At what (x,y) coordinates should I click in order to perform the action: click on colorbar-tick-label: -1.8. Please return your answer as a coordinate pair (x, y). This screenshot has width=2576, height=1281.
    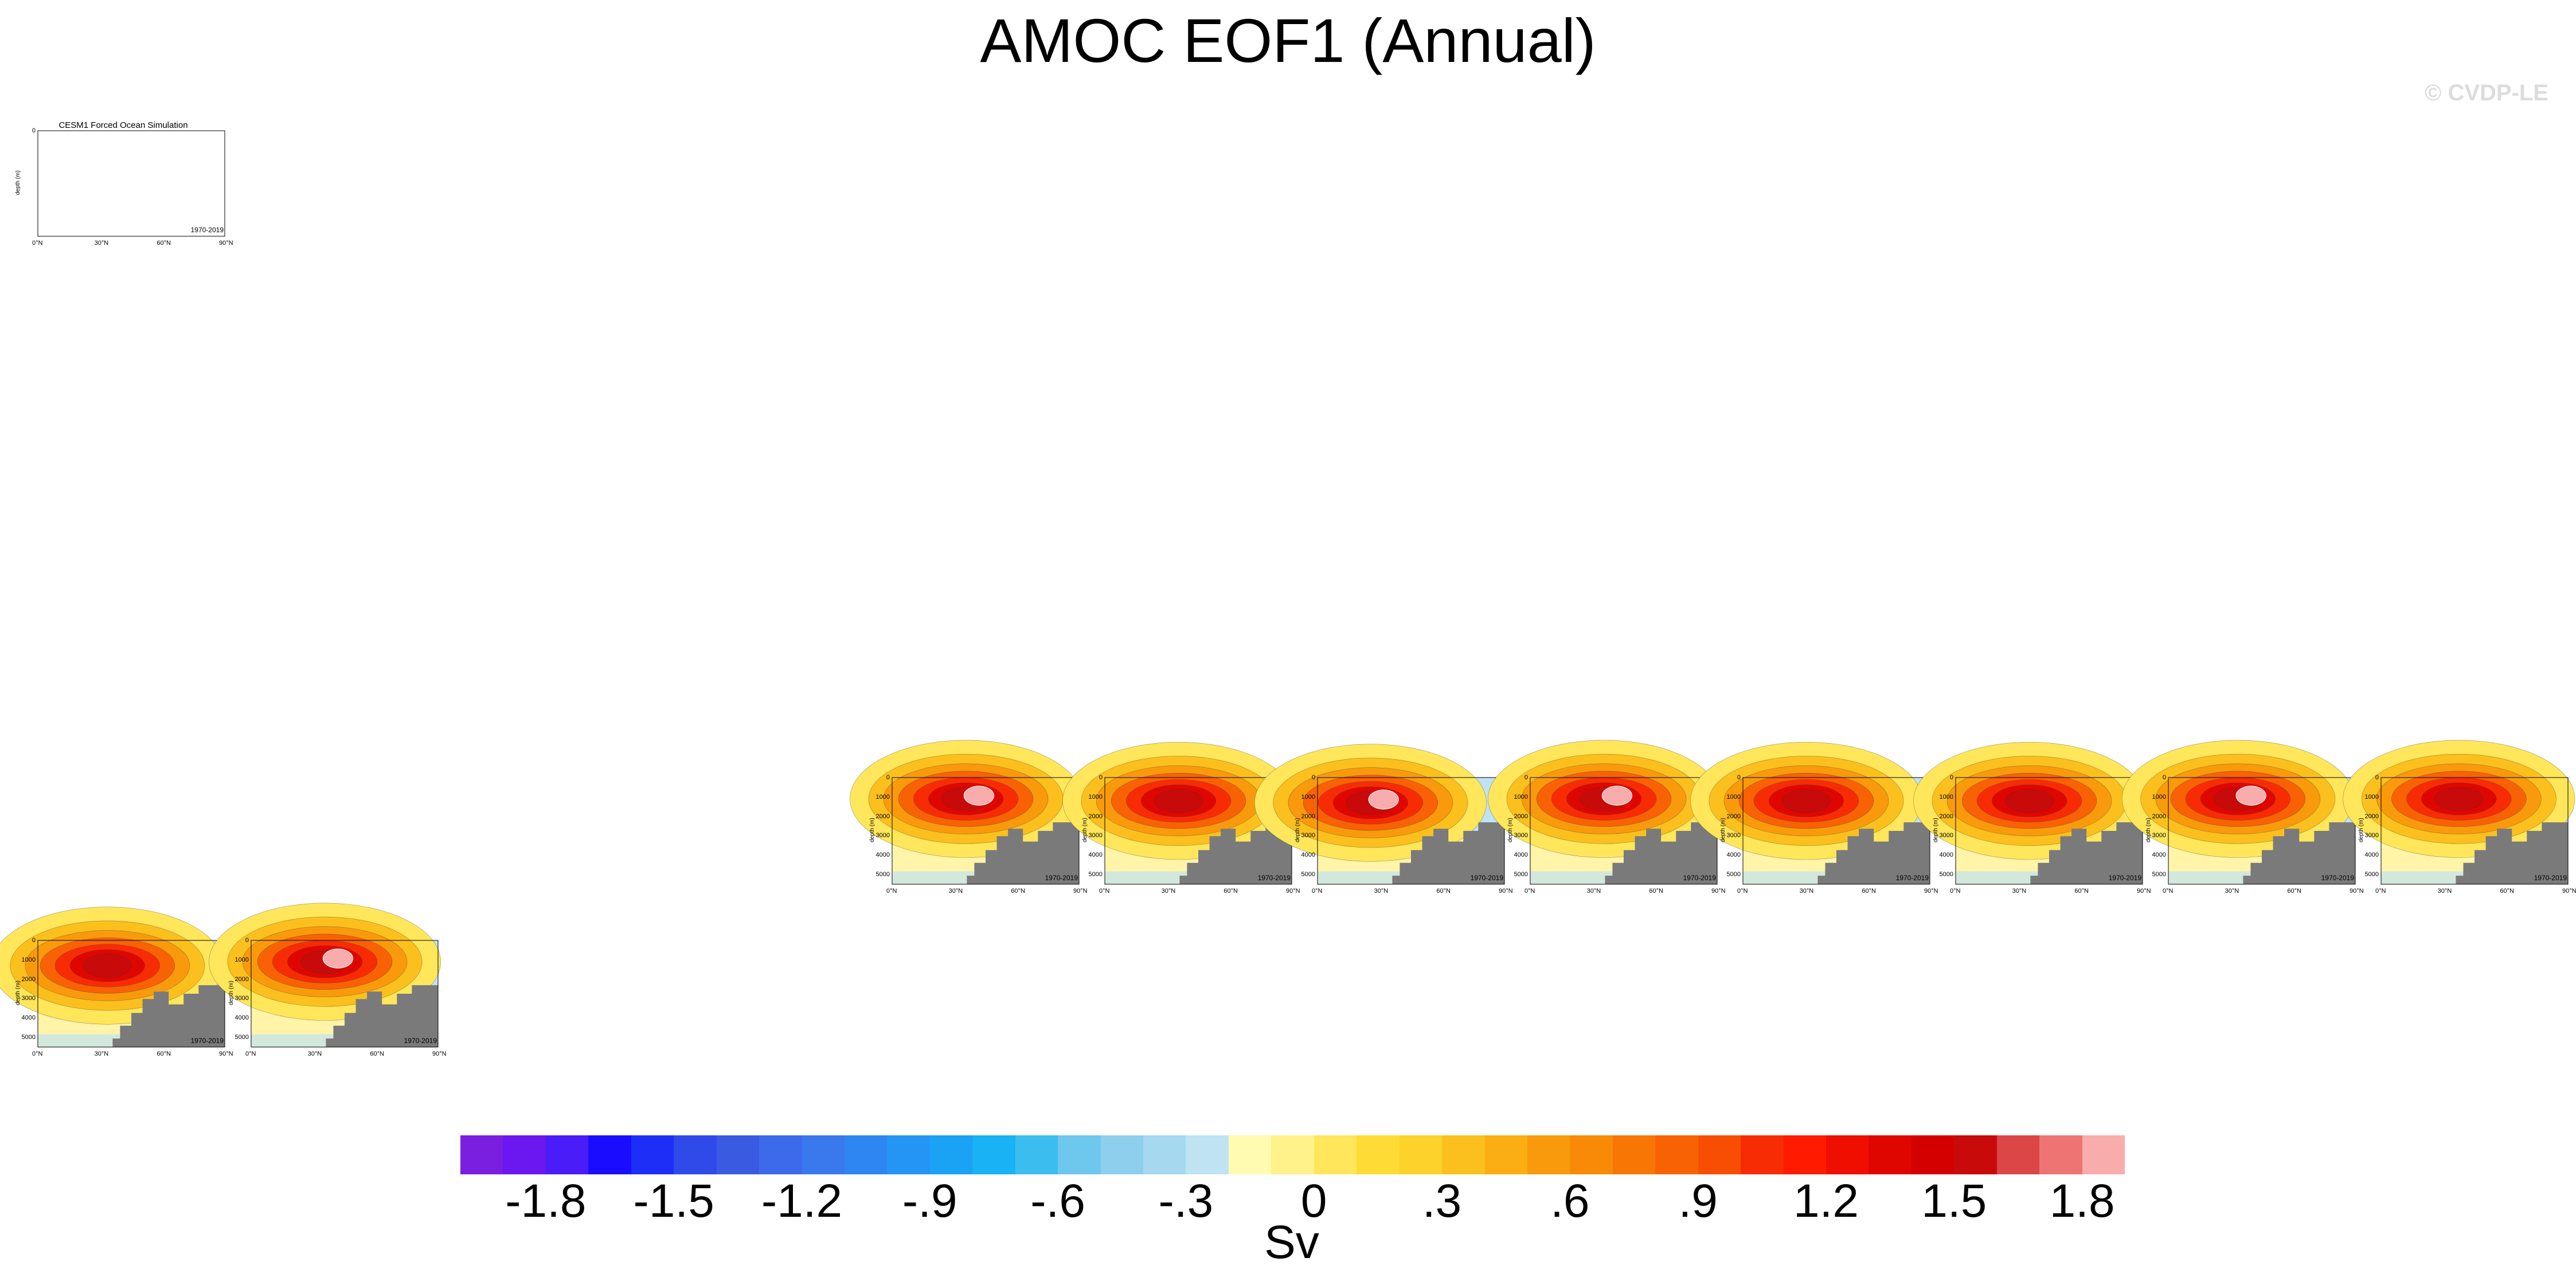
    Looking at the image, I should click on (546, 1201).